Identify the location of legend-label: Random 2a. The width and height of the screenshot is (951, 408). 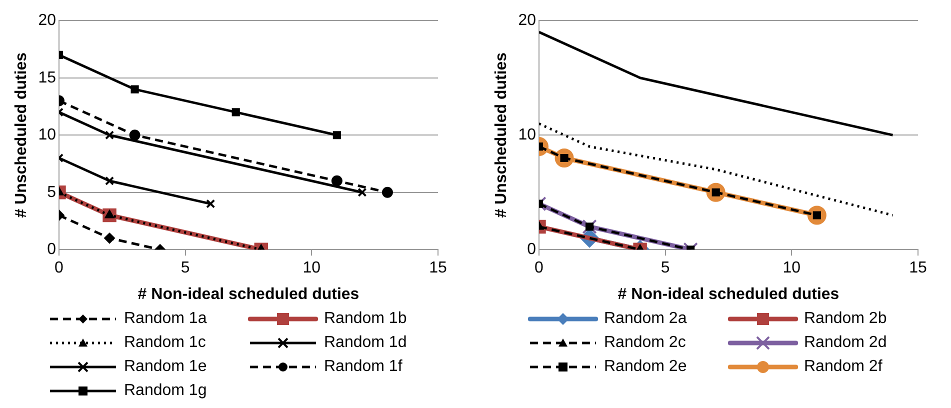
(645, 319).